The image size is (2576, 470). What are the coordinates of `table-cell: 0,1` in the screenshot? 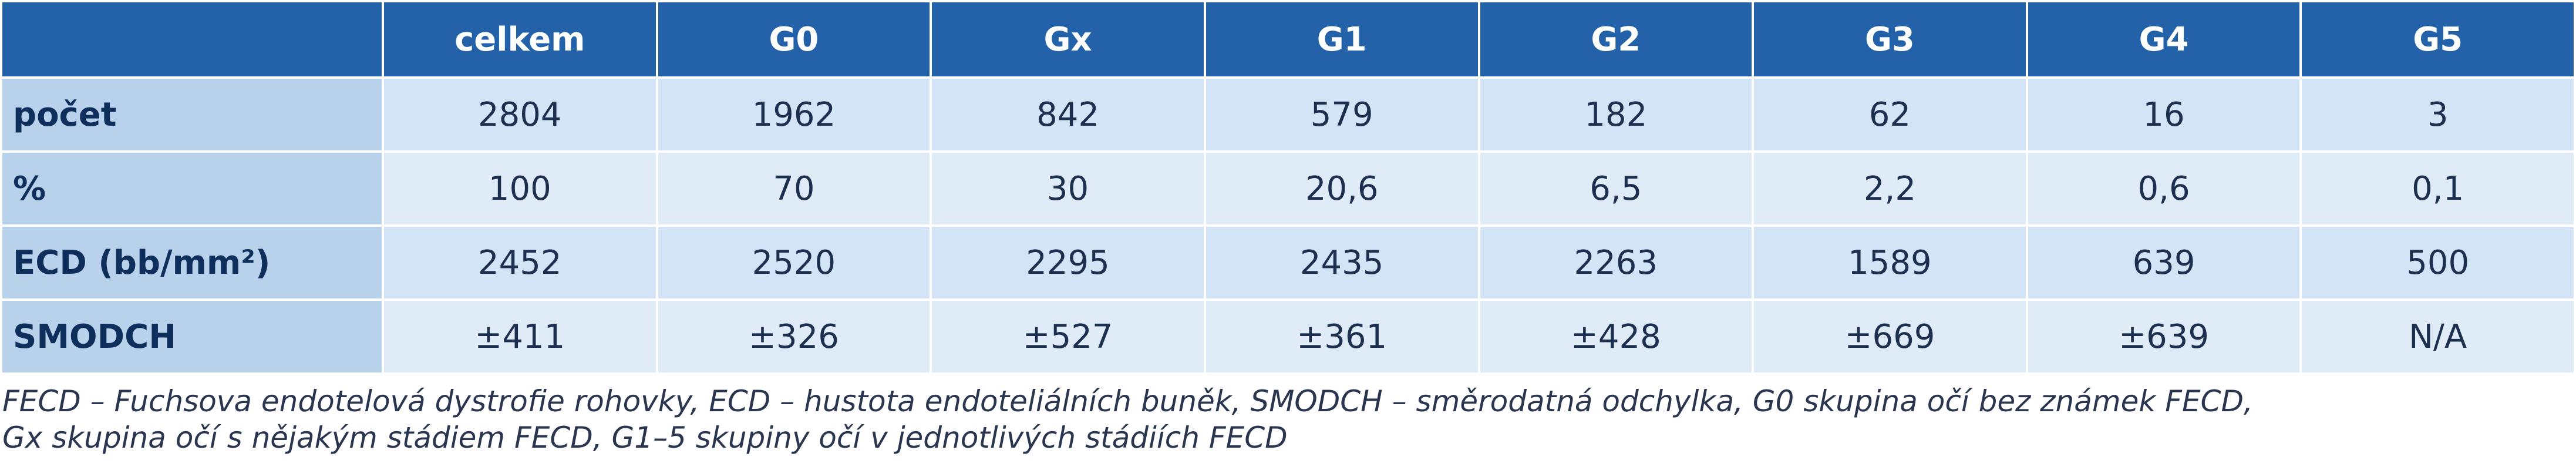 It's located at (2437, 188).